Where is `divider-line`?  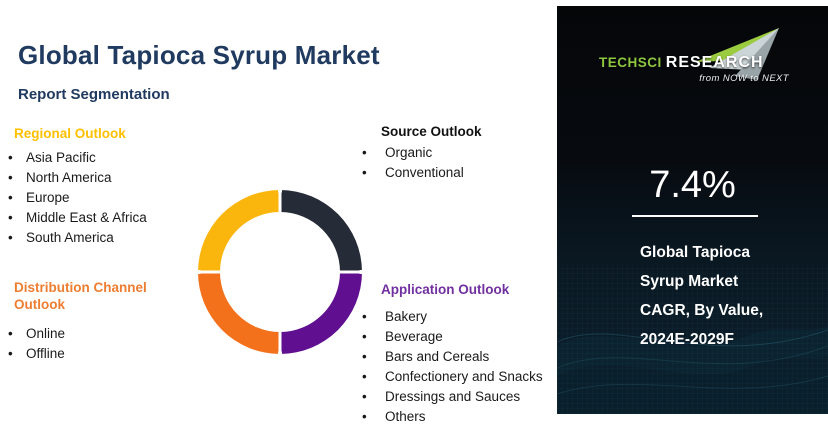 divider-line is located at coordinates (695, 216).